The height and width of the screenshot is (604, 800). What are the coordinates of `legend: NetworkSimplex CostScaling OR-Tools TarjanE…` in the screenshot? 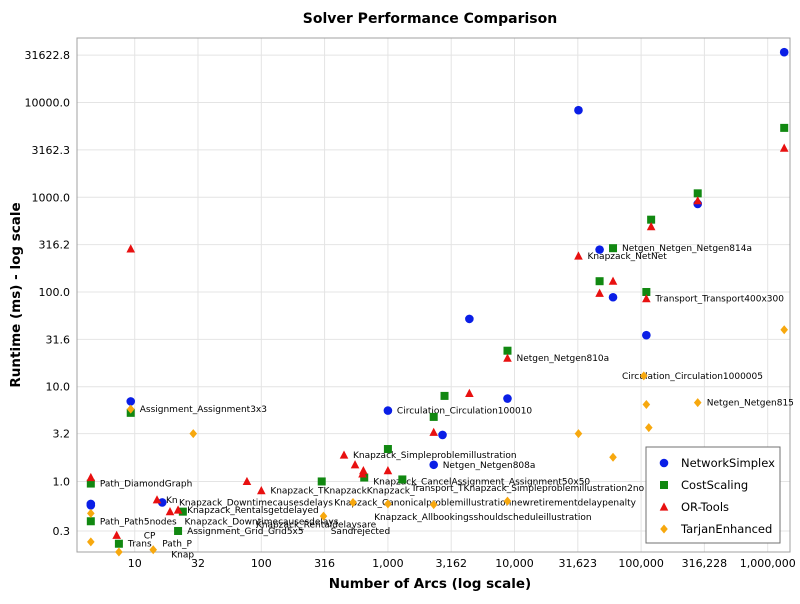 It's located at (713, 495).